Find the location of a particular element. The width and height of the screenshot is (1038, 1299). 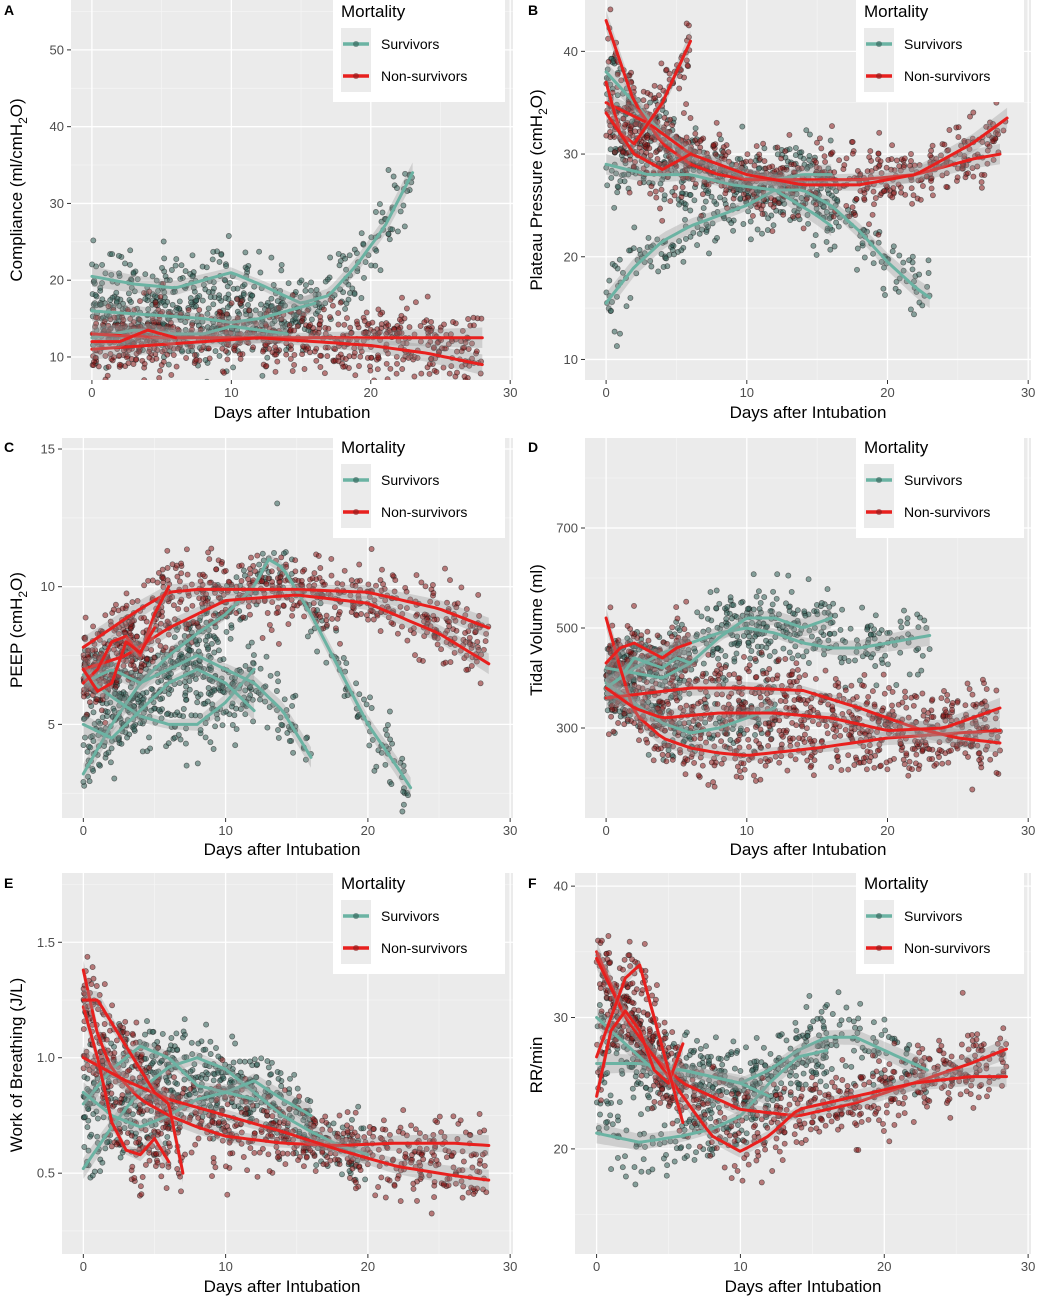

non-survivors-smooth-line is located at coordinates (287, 351).